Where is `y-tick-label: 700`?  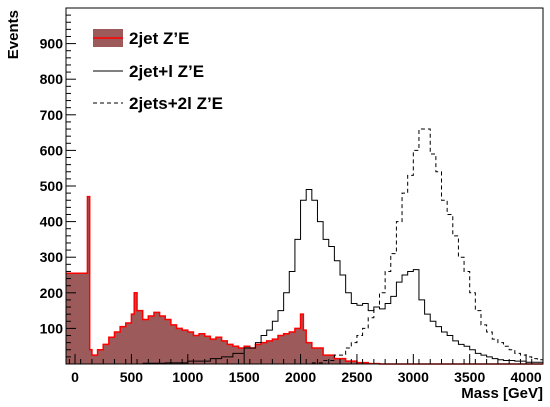
y-tick-label: 700 is located at coordinates (52, 115).